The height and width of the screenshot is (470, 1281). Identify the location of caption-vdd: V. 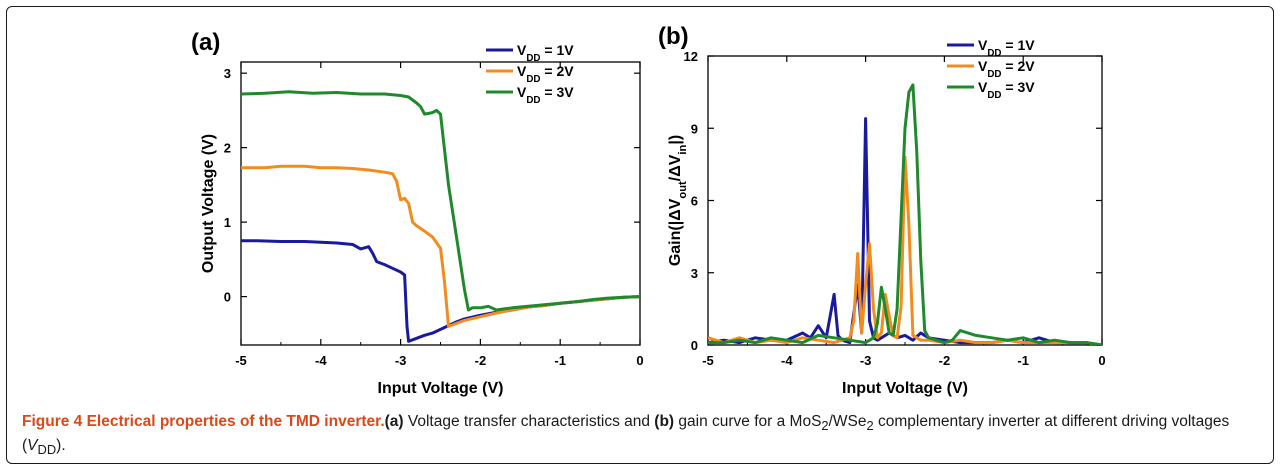
(32, 446).